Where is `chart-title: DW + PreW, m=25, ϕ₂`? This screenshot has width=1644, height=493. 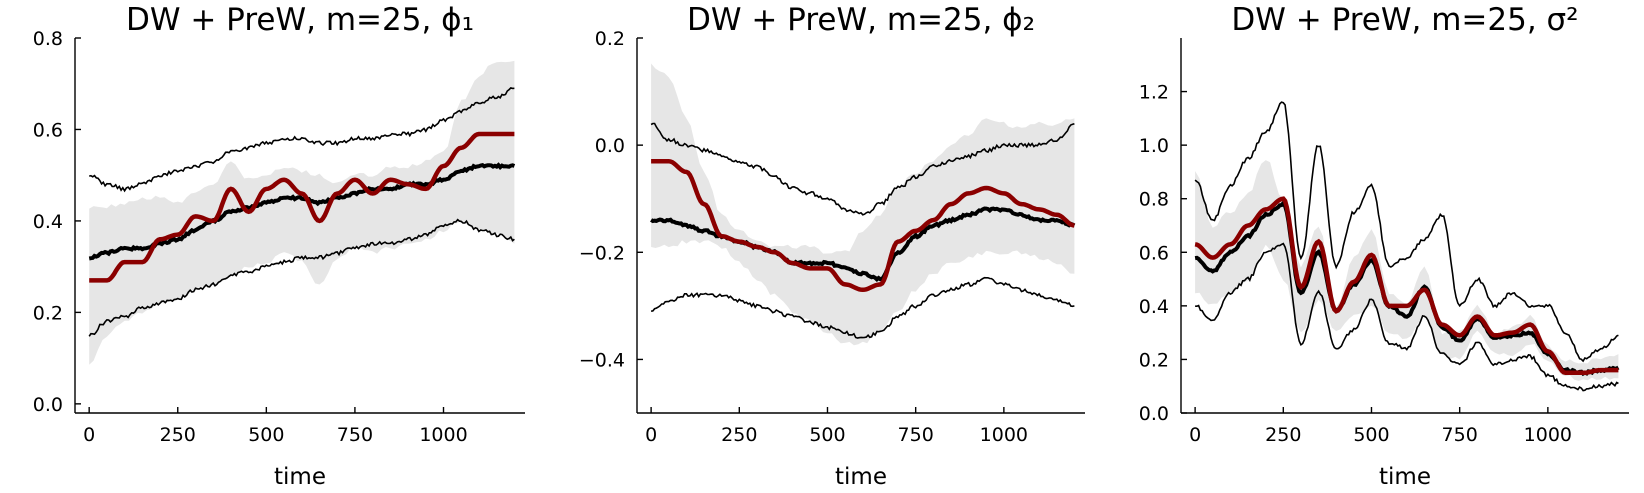 chart-title: DW + PreW, m=25, ϕ₂ is located at coordinates (861, 20).